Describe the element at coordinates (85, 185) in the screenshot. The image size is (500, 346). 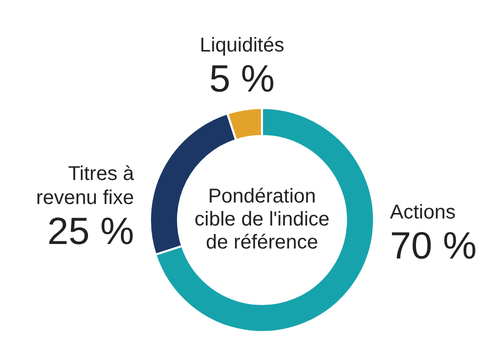
I see `slice-label: Titres à revenu fixe` at that location.